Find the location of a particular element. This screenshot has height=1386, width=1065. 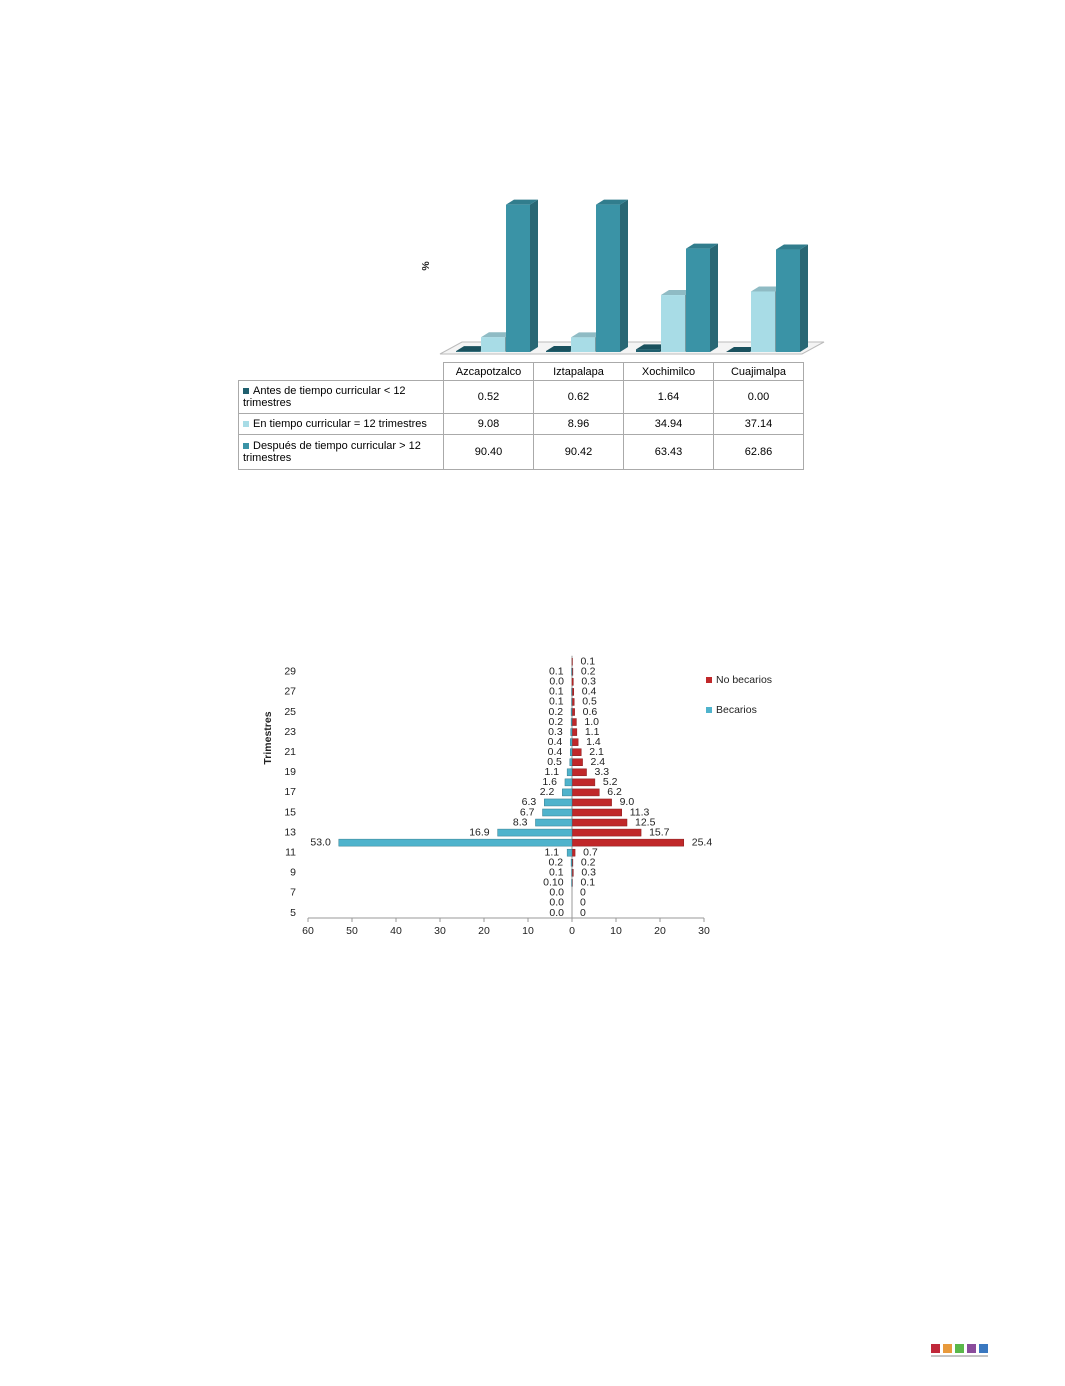

y-tick-label: 27 is located at coordinates (290, 692).